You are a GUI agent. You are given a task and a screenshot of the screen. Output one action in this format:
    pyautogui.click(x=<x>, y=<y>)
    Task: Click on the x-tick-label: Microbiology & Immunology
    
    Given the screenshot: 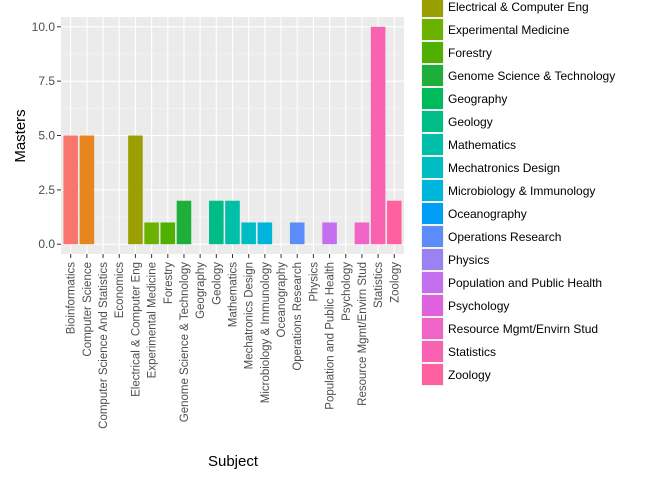 What is the action you would take?
    pyautogui.click(x=266, y=333)
    